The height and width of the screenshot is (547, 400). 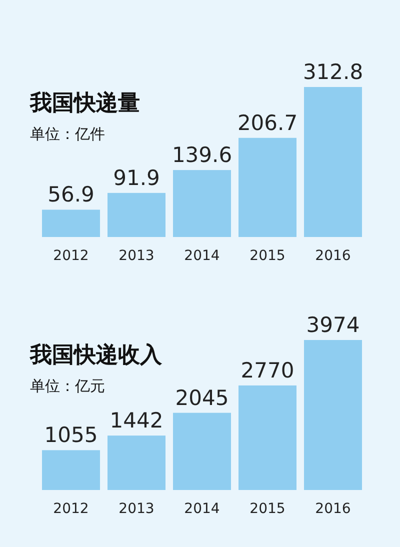 What do you see at coordinates (267, 122) in the screenshot?
I see `data-label: 206.7` at bounding box center [267, 122].